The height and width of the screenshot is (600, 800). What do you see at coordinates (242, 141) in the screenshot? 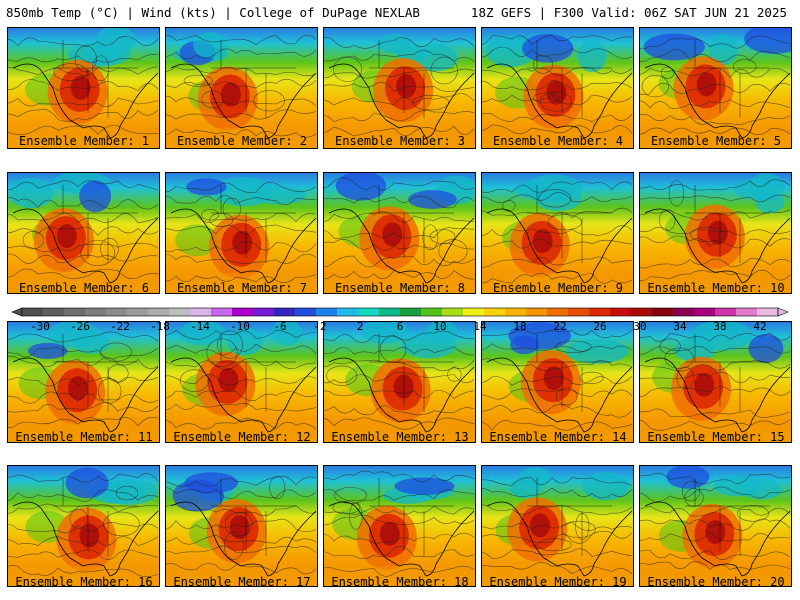
I see `ensemble-member-label: Ensemble Member: 2` at bounding box center [242, 141].